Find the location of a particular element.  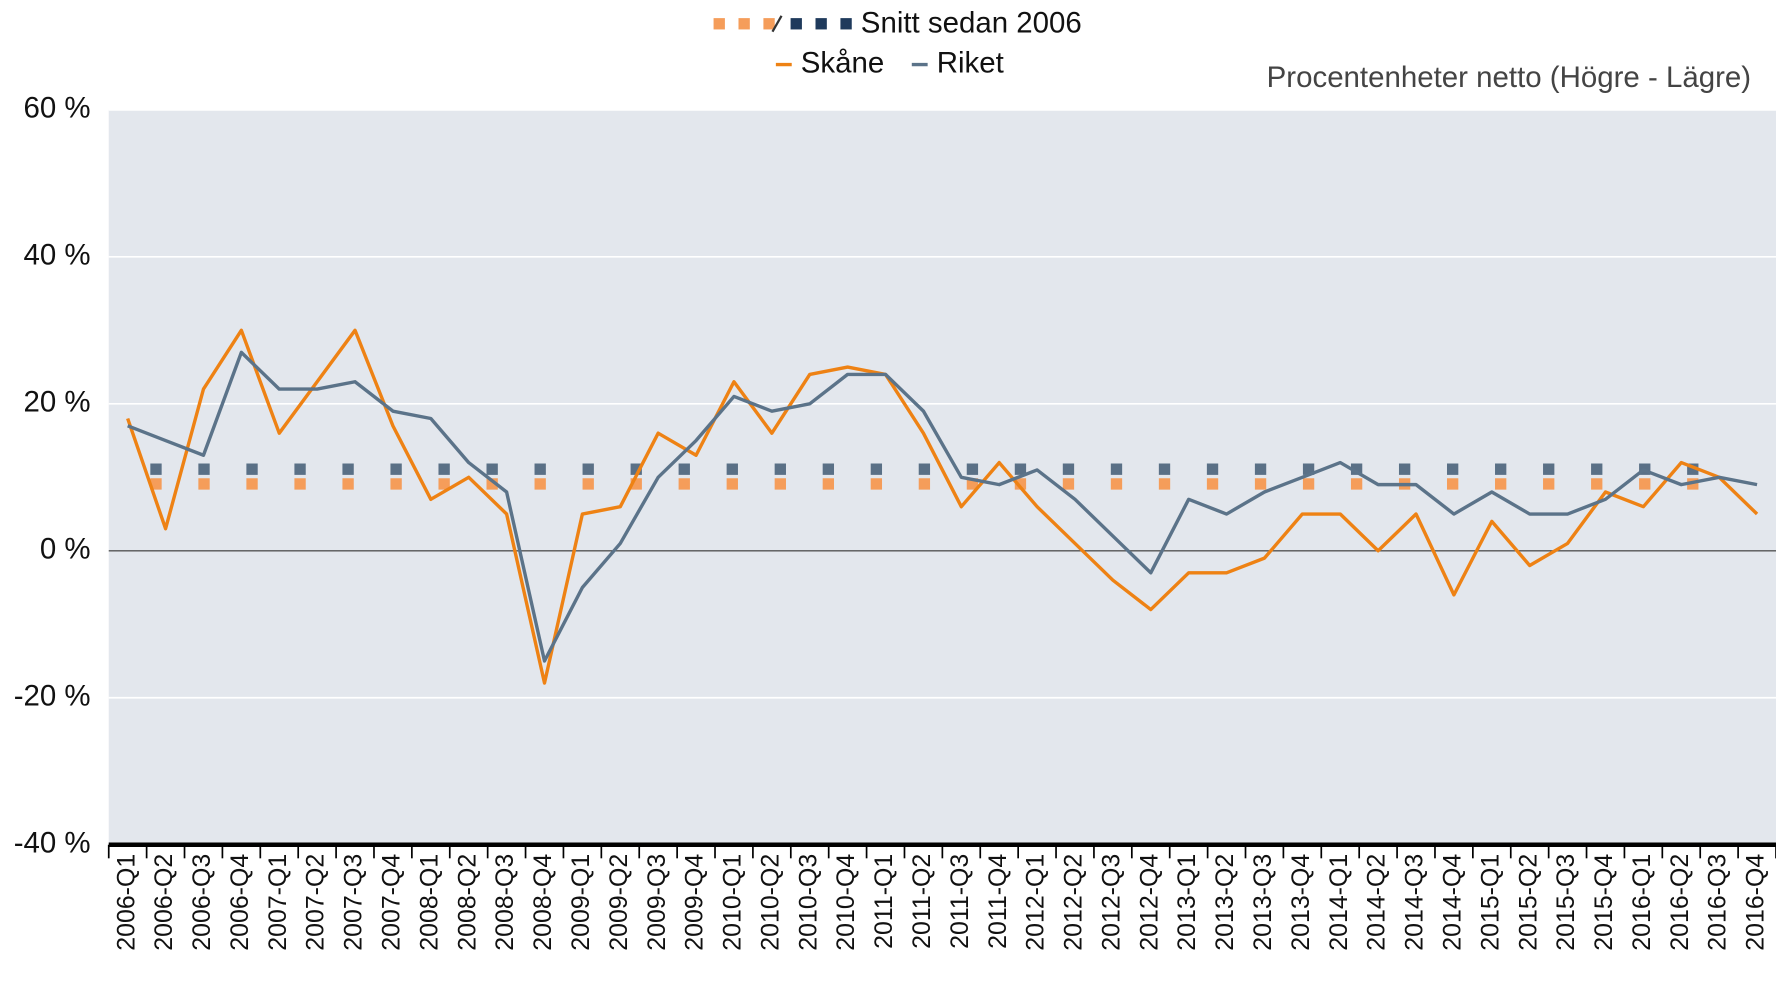

x-tick-label: 2014-Q4 is located at coordinates (1452, 902).